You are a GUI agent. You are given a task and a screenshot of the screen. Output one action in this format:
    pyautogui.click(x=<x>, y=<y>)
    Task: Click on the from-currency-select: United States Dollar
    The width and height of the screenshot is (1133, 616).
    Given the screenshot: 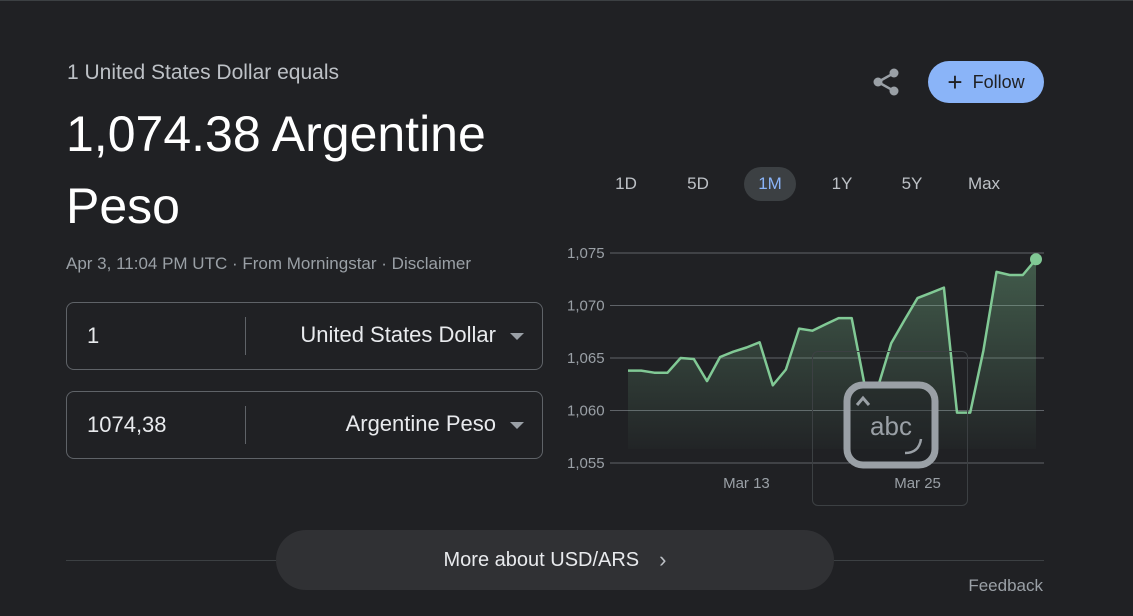 What is the action you would take?
    pyautogui.click(x=398, y=334)
    